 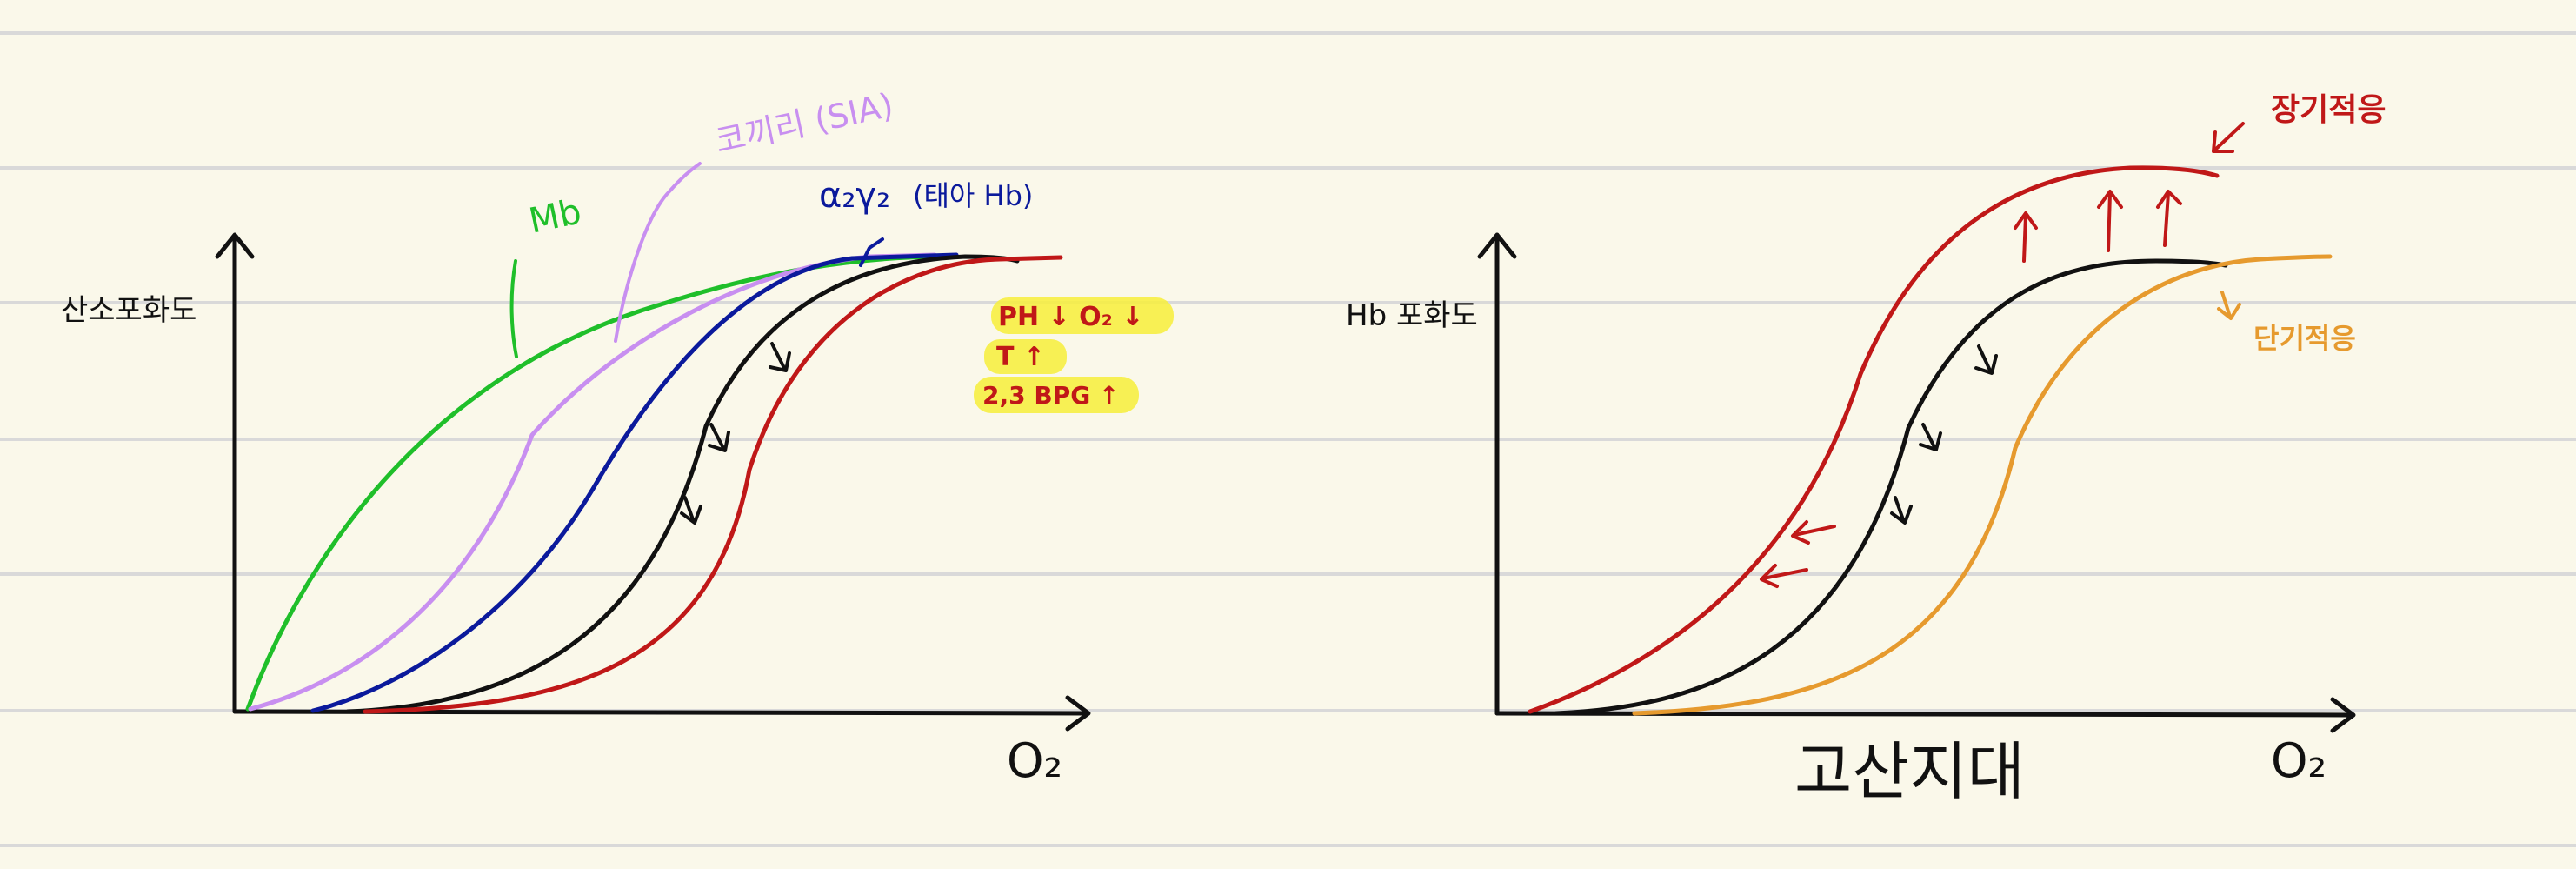 What do you see at coordinates (973, 196) in the screenshot?
I see `fetal-hb-label-ko: (태아 Hb)` at bounding box center [973, 196].